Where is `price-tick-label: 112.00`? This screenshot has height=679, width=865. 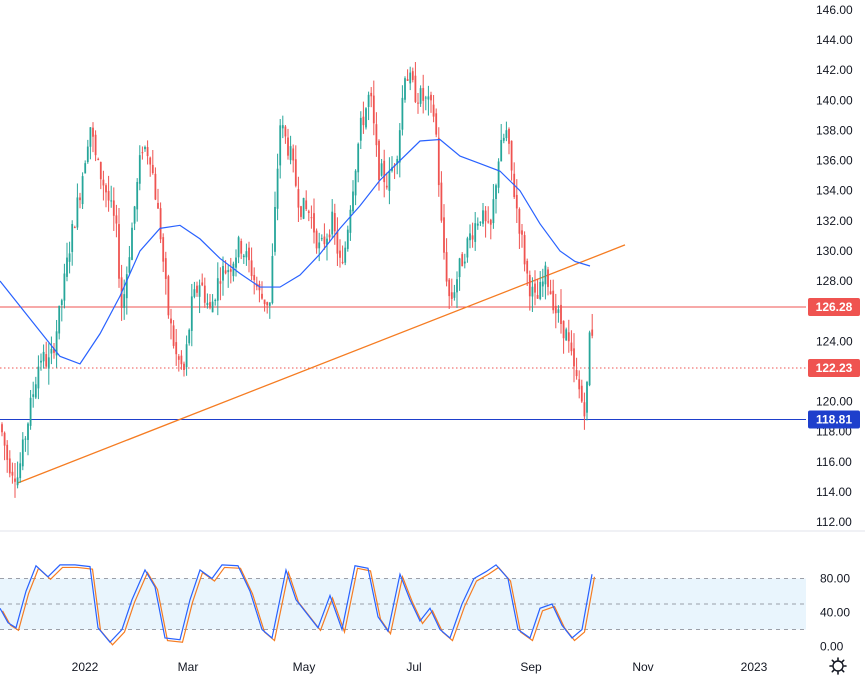
price-tick-label: 112.00 is located at coordinates (834, 522).